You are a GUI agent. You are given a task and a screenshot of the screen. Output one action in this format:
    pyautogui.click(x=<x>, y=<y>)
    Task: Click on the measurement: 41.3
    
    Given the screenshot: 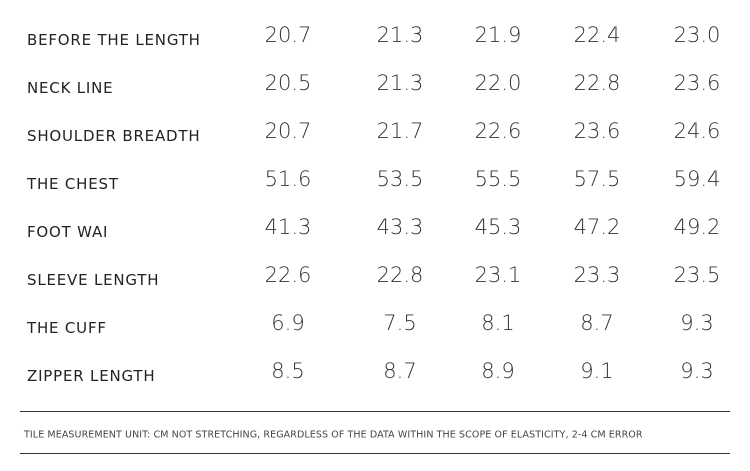 What is the action you would take?
    pyautogui.click(x=288, y=227)
    